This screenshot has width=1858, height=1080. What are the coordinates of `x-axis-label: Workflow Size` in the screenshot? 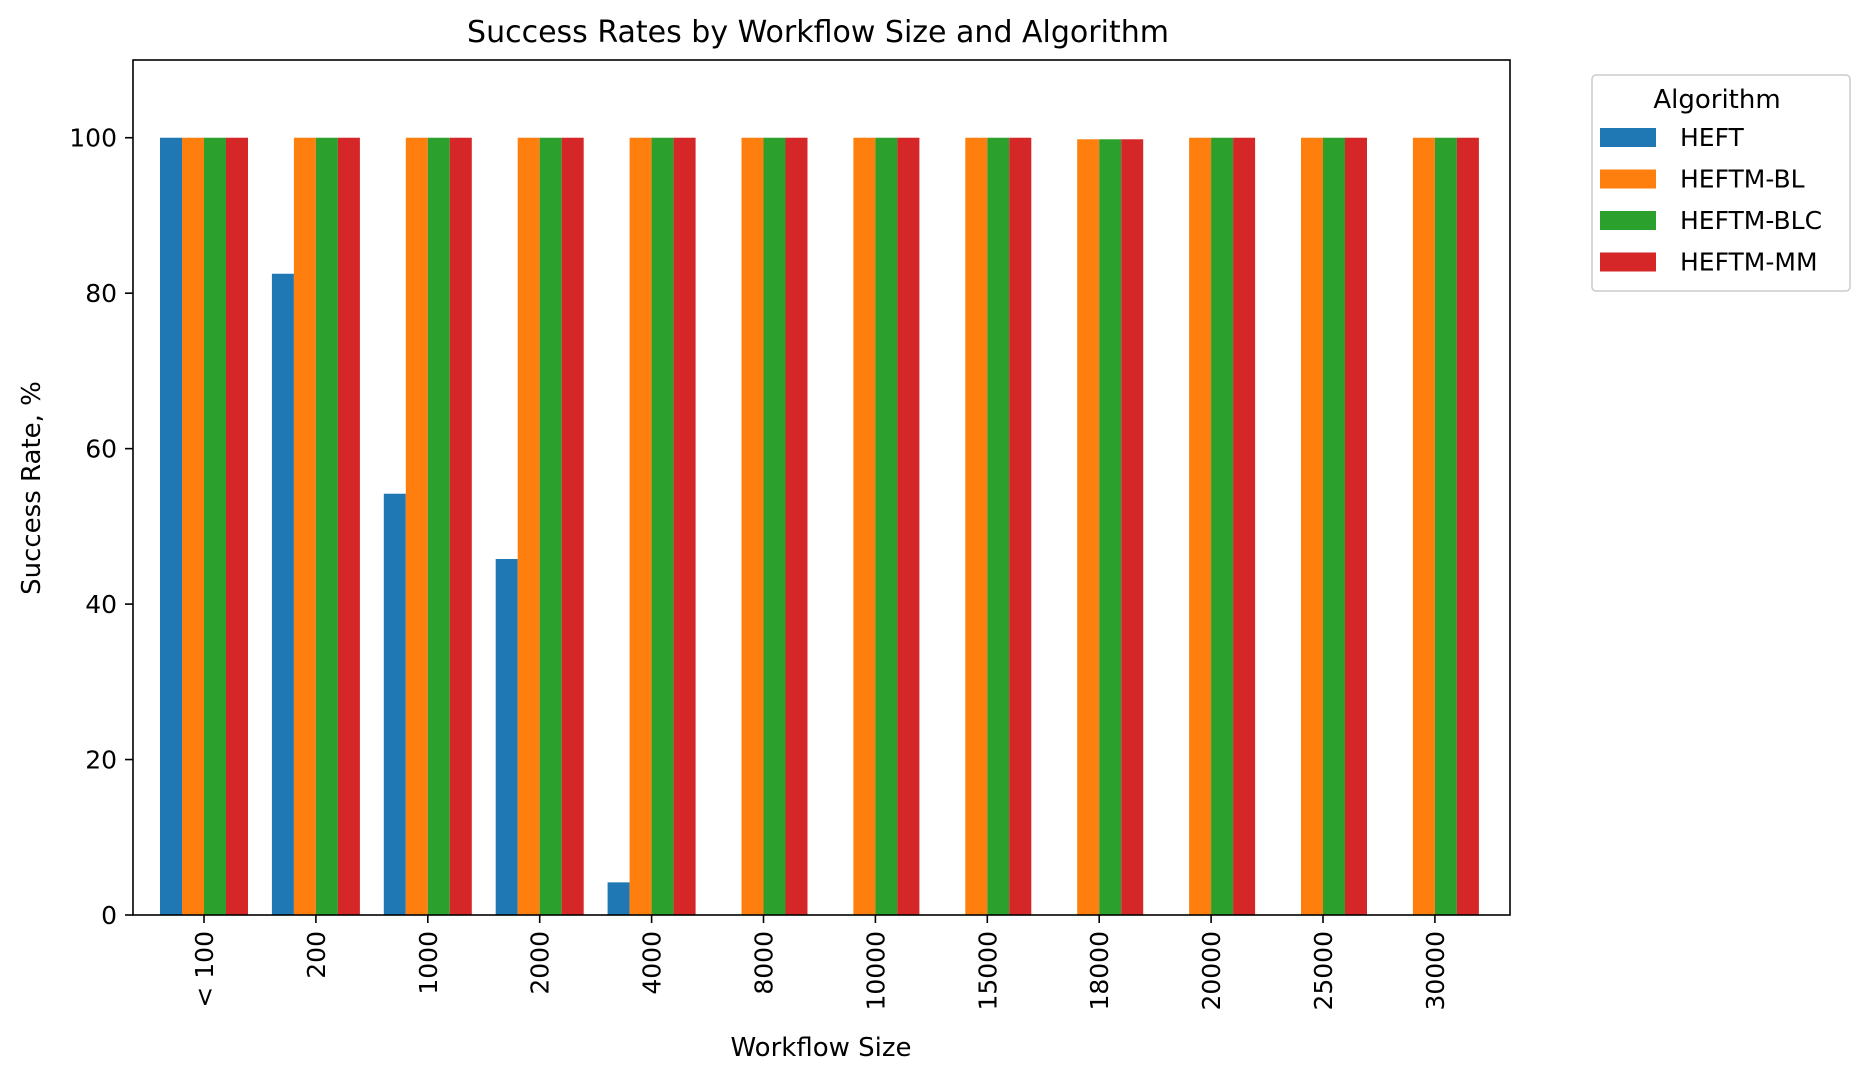 It's located at (820, 1048).